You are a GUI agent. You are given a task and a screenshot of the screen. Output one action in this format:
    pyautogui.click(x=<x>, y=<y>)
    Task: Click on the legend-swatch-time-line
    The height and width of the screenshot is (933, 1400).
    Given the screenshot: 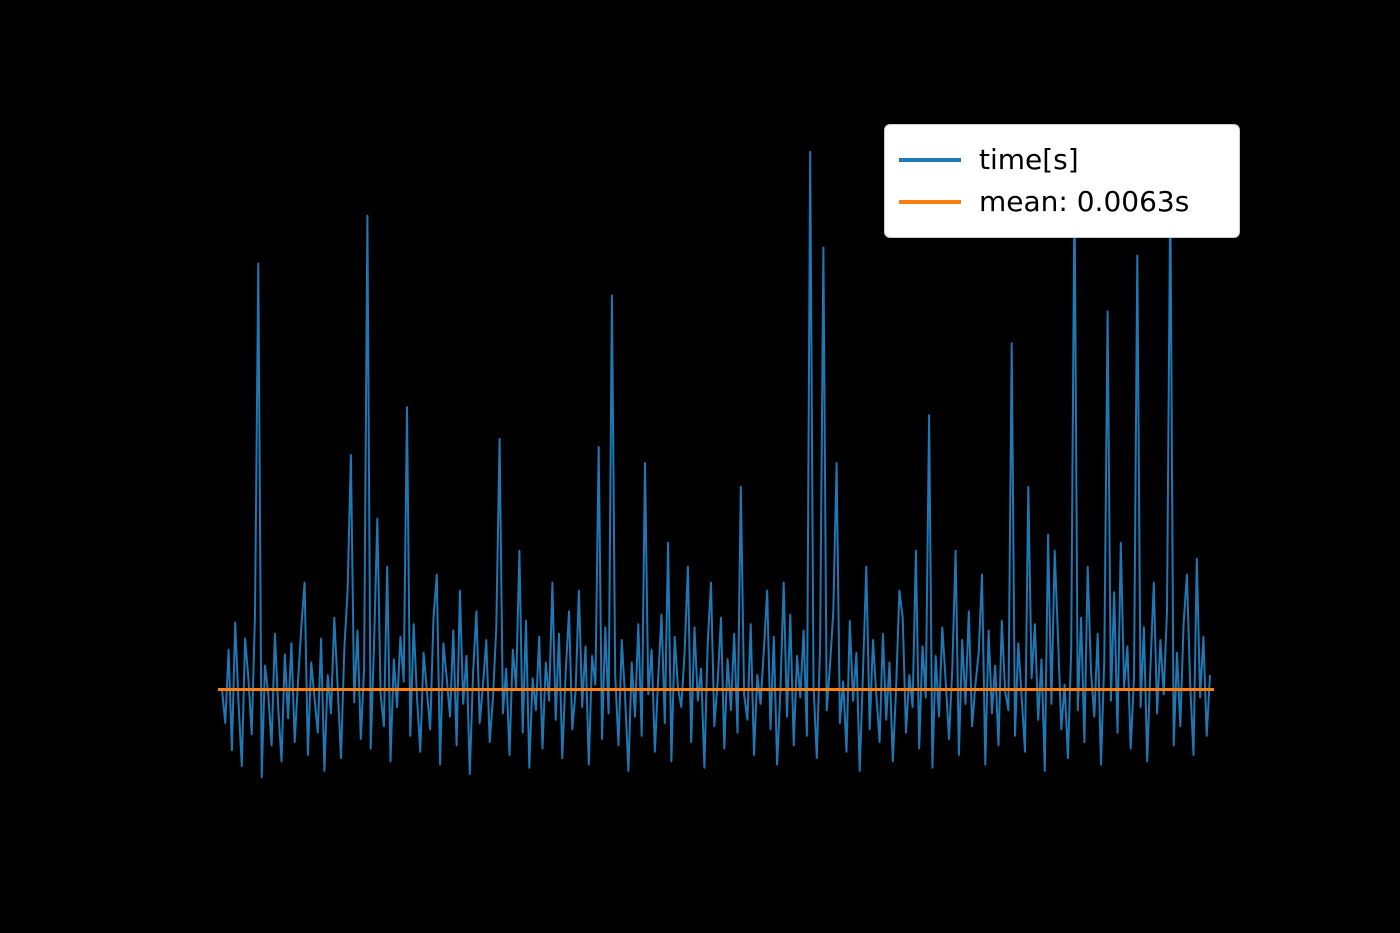 What is the action you would take?
    pyautogui.click(x=930, y=160)
    